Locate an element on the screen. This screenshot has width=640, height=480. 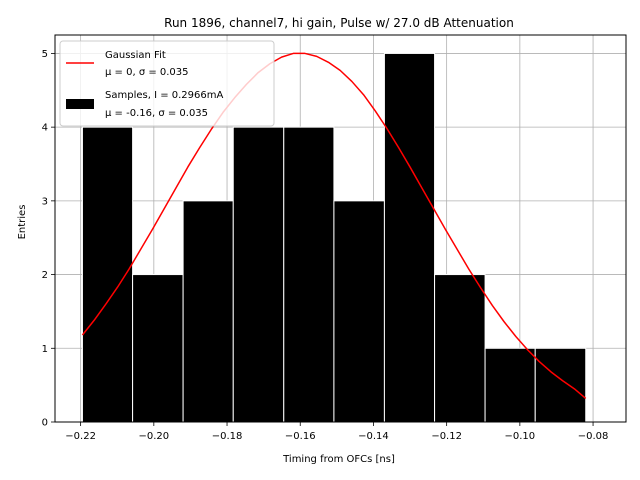
x-tick-label: −0.10 is located at coordinates (520, 436).